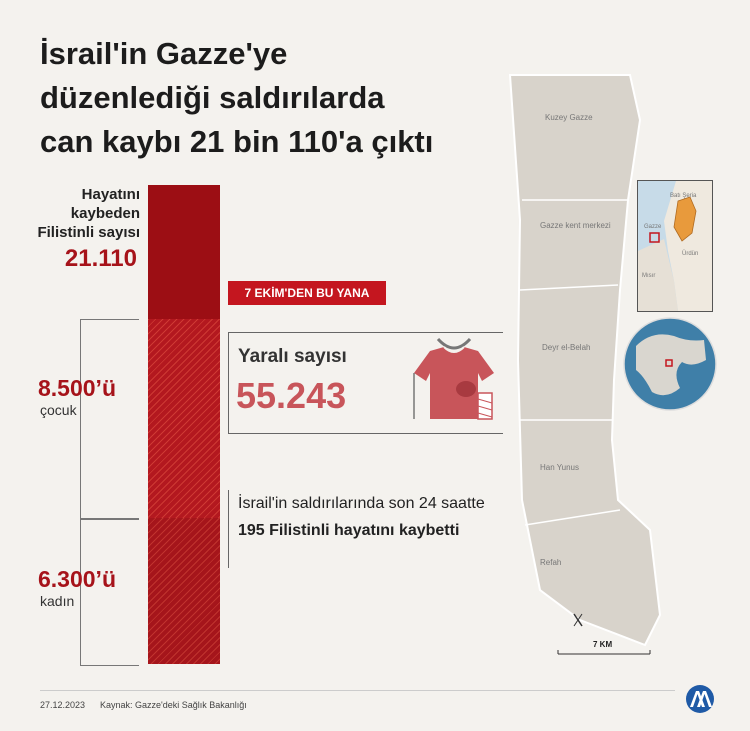  What do you see at coordinates (184, 252) in the screenshot?
I see `killed-bar` at bounding box center [184, 252].